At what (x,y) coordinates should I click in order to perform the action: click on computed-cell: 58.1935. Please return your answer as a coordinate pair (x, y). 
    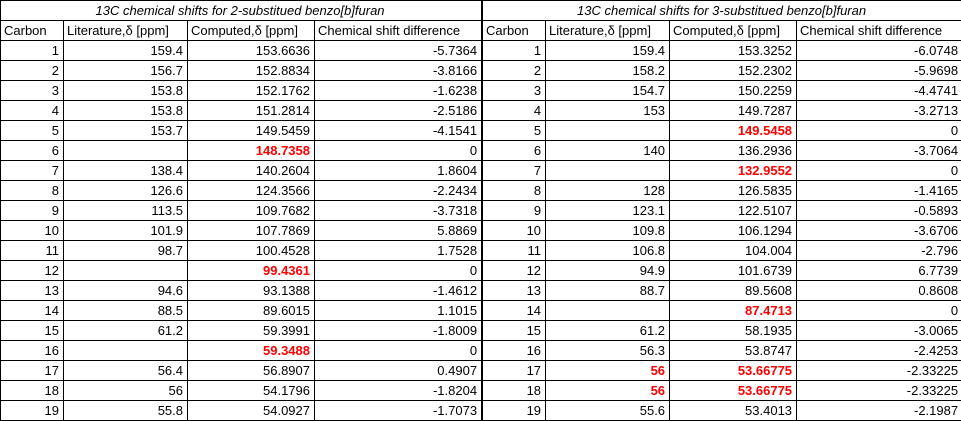
    Looking at the image, I should click on (733, 330).